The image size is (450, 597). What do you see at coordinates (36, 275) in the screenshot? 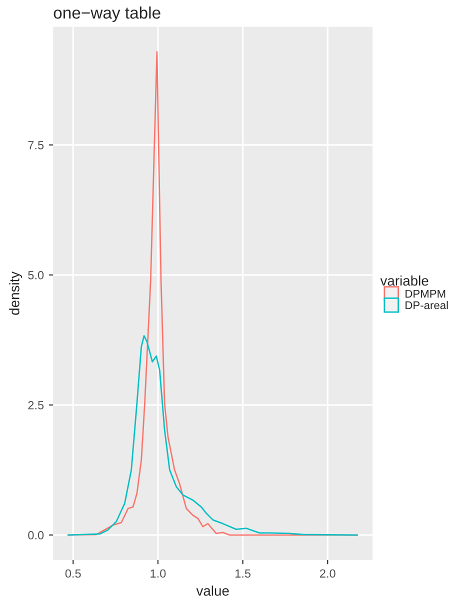
I see `y-tick-label: 5.0` at bounding box center [36, 275].